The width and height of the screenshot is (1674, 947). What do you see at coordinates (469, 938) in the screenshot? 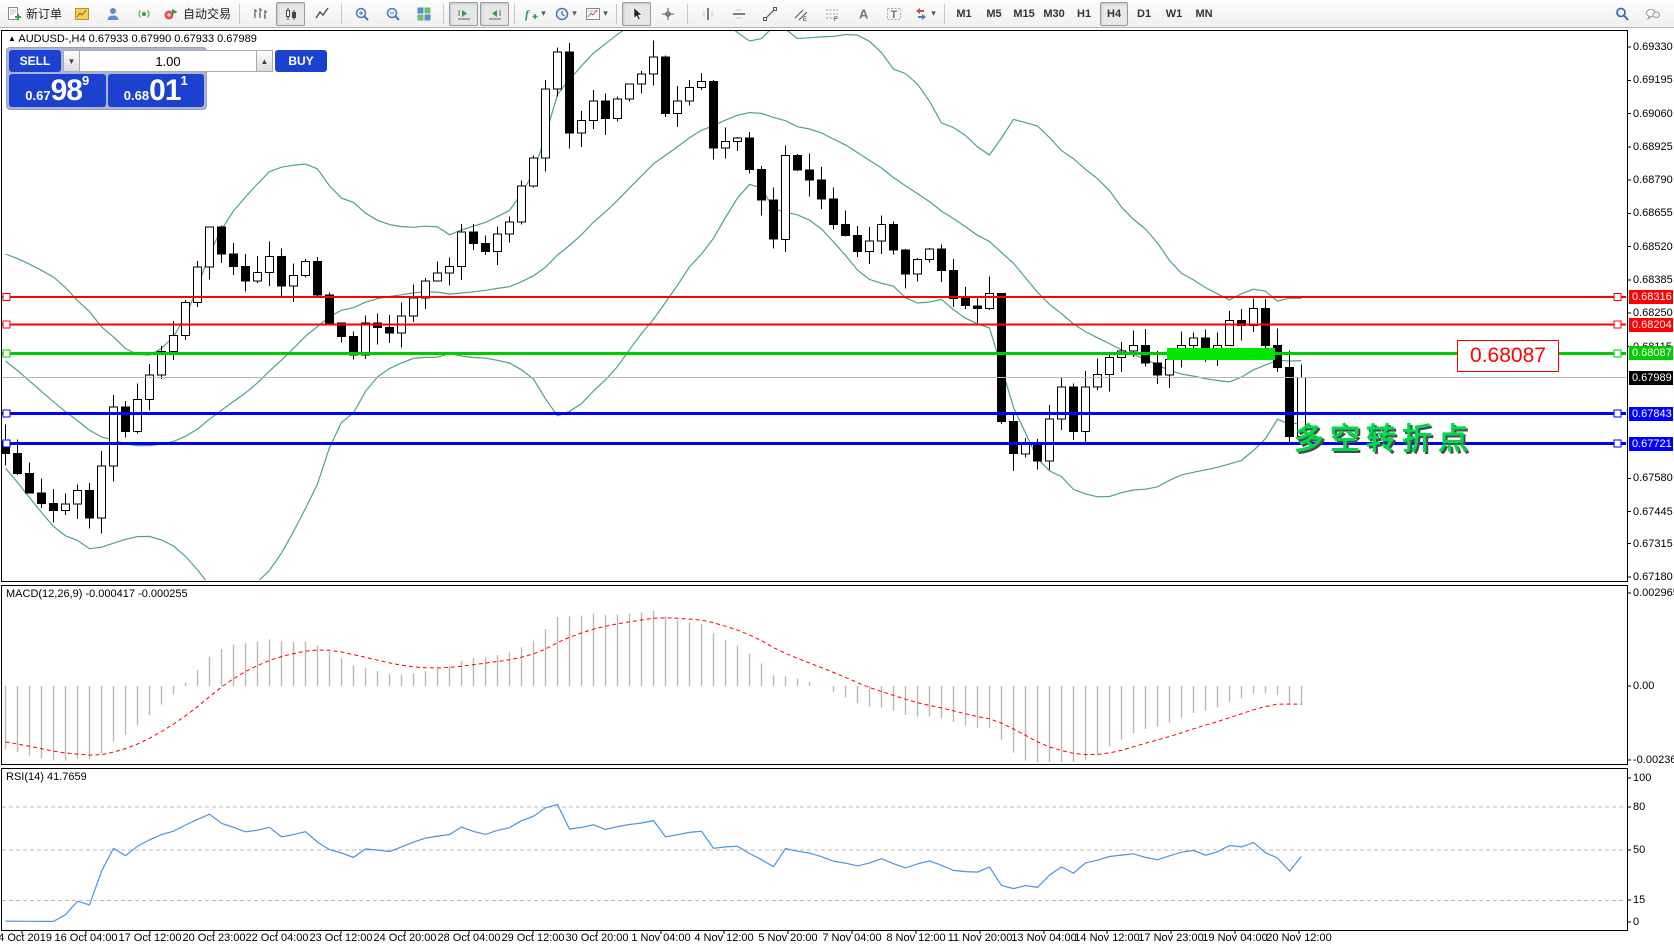
I see `time-axis-label: 28 Oct 04:00` at bounding box center [469, 938].